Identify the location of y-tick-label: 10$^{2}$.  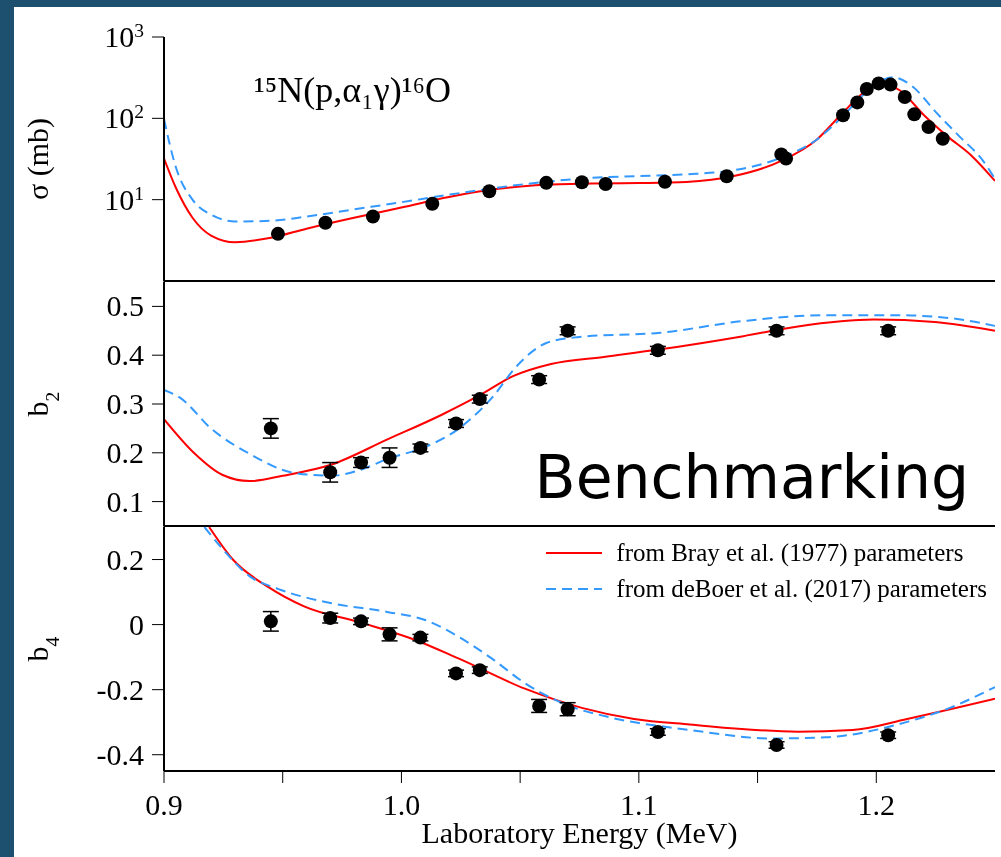
(124, 117).